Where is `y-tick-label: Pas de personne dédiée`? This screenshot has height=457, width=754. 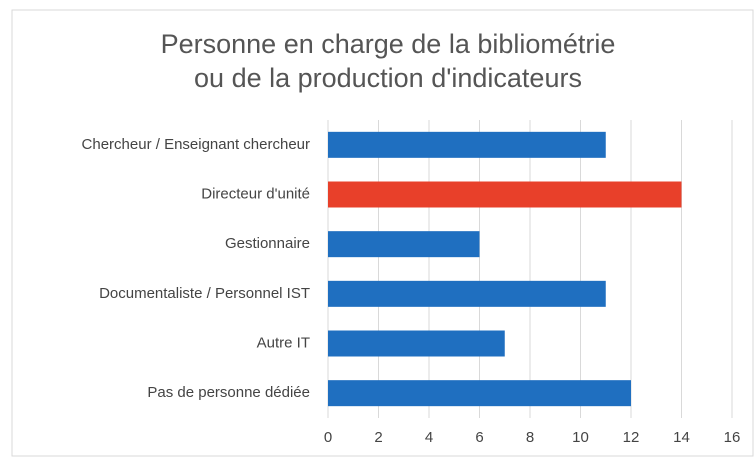 y-tick-label: Pas de personne dédiée is located at coordinates (228, 392).